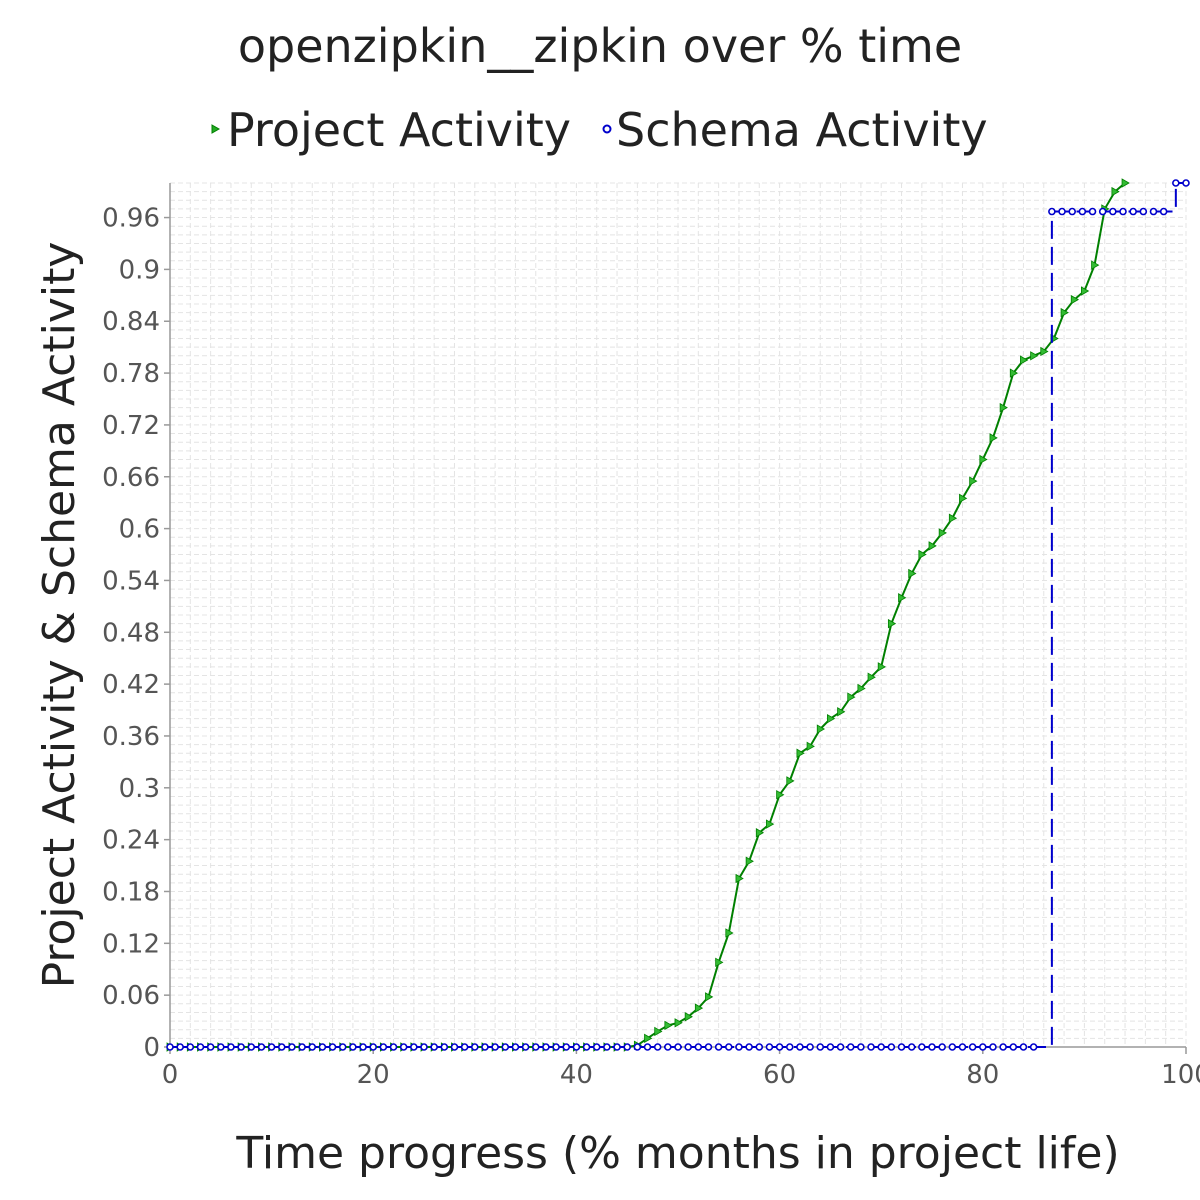  Describe the element at coordinates (600, 46) in the screenshot. I see `chart-title: openzipkin__zipkin over % time` at that location.